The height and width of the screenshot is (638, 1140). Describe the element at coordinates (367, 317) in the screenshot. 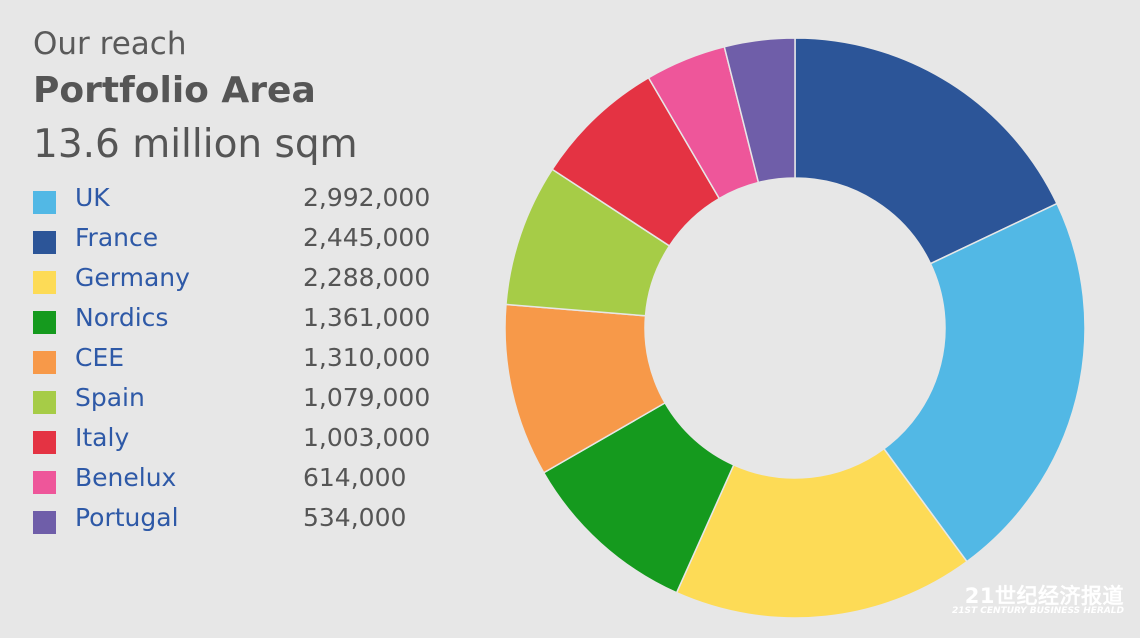

I see `legend-value-nordics: 1,361,000` at that location.